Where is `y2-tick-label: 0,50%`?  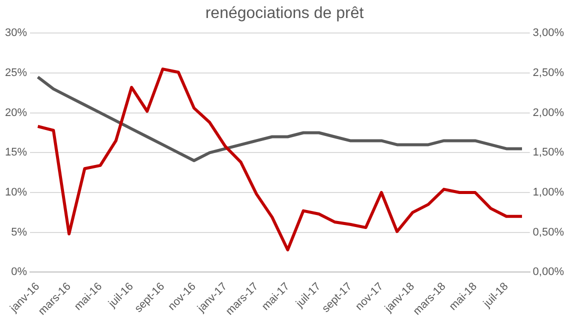
y2-tick-label: 0,50% is located at coordinates (548, 232).